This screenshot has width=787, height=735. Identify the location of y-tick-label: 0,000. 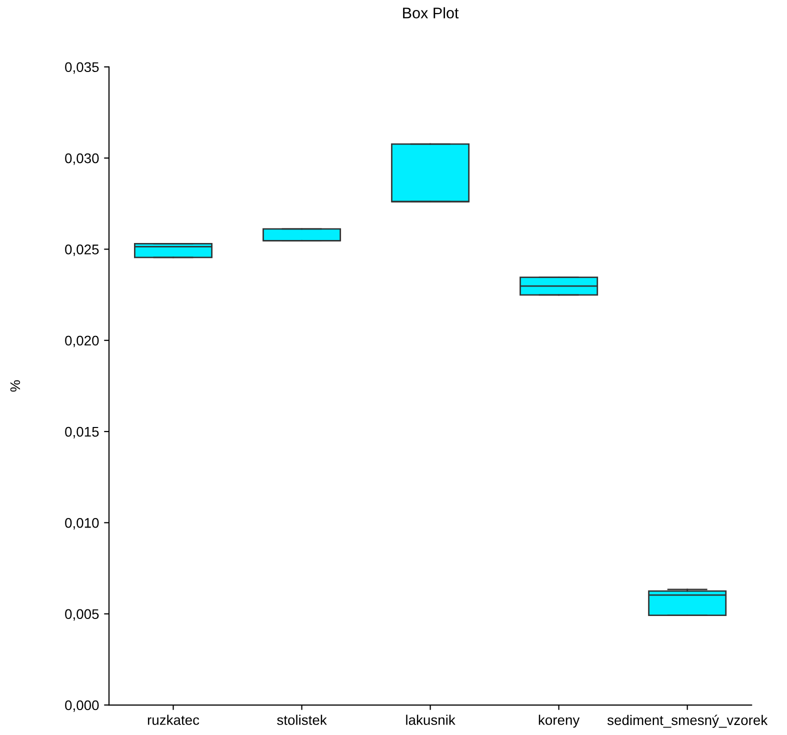
(82, 706).